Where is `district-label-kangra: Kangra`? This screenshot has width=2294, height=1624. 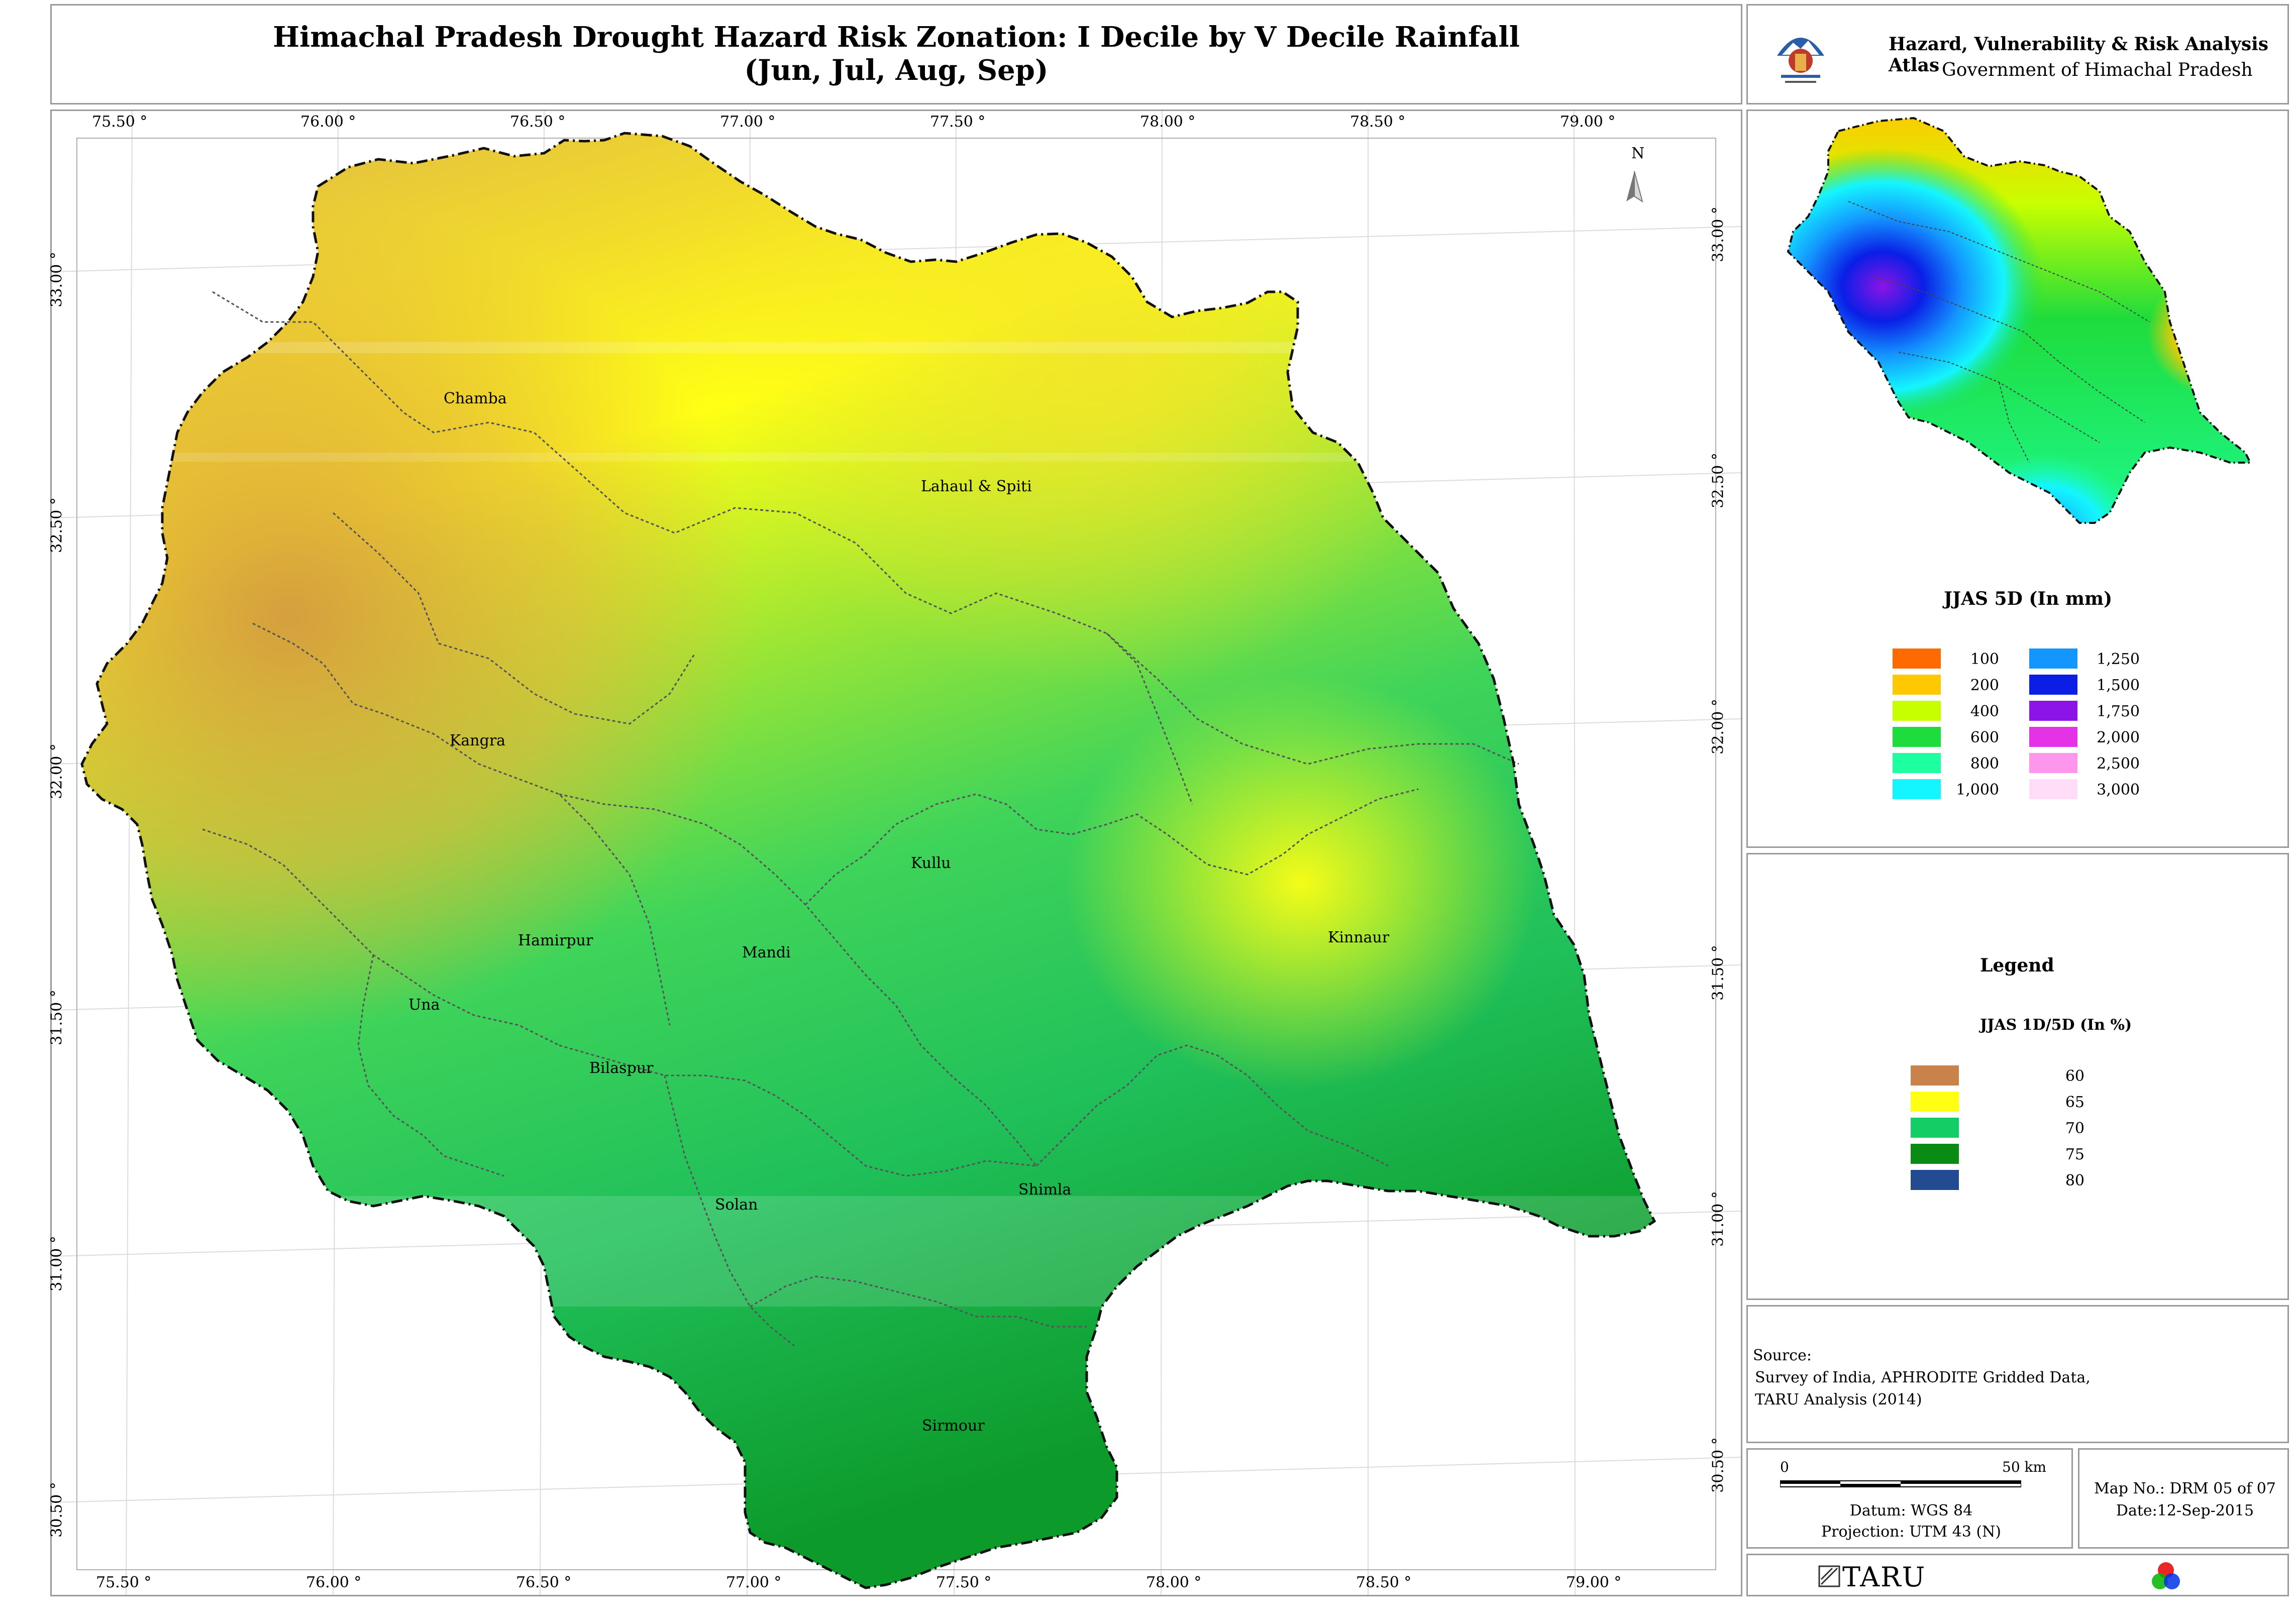 district-label-kangra: Kangra is located at coordinates (478, 740).